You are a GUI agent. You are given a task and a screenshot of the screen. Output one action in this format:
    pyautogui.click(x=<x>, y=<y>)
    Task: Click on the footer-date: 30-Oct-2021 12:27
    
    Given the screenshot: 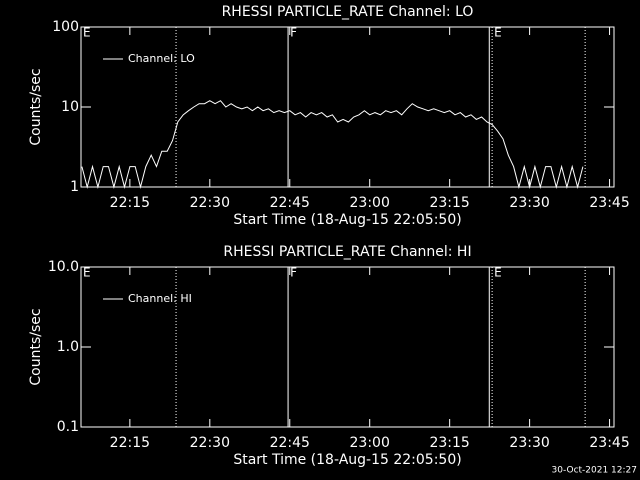 What is the action you would take?
    pyautogui.click(x=594, y=471)
    